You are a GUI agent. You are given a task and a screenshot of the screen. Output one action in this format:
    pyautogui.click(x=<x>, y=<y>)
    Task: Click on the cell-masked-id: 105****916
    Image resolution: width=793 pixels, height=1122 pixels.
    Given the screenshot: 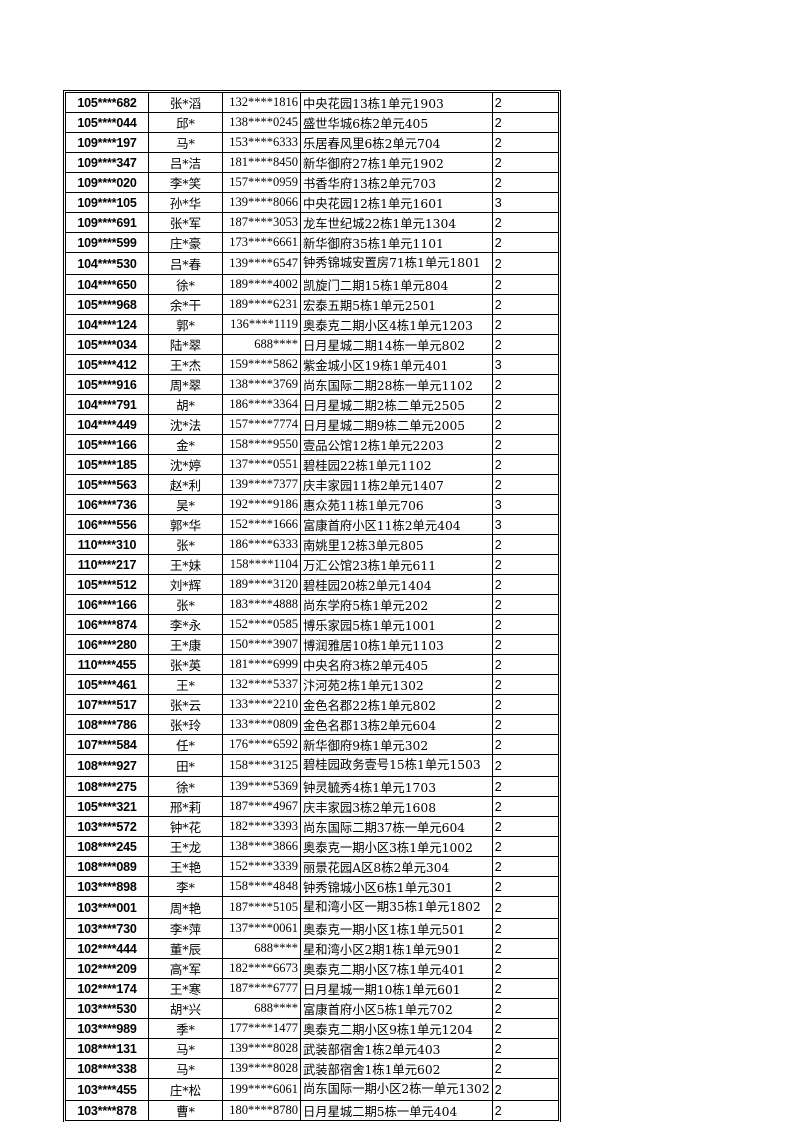 What is the action you would take?
    pyautogui.click(x=107, y=384)
    